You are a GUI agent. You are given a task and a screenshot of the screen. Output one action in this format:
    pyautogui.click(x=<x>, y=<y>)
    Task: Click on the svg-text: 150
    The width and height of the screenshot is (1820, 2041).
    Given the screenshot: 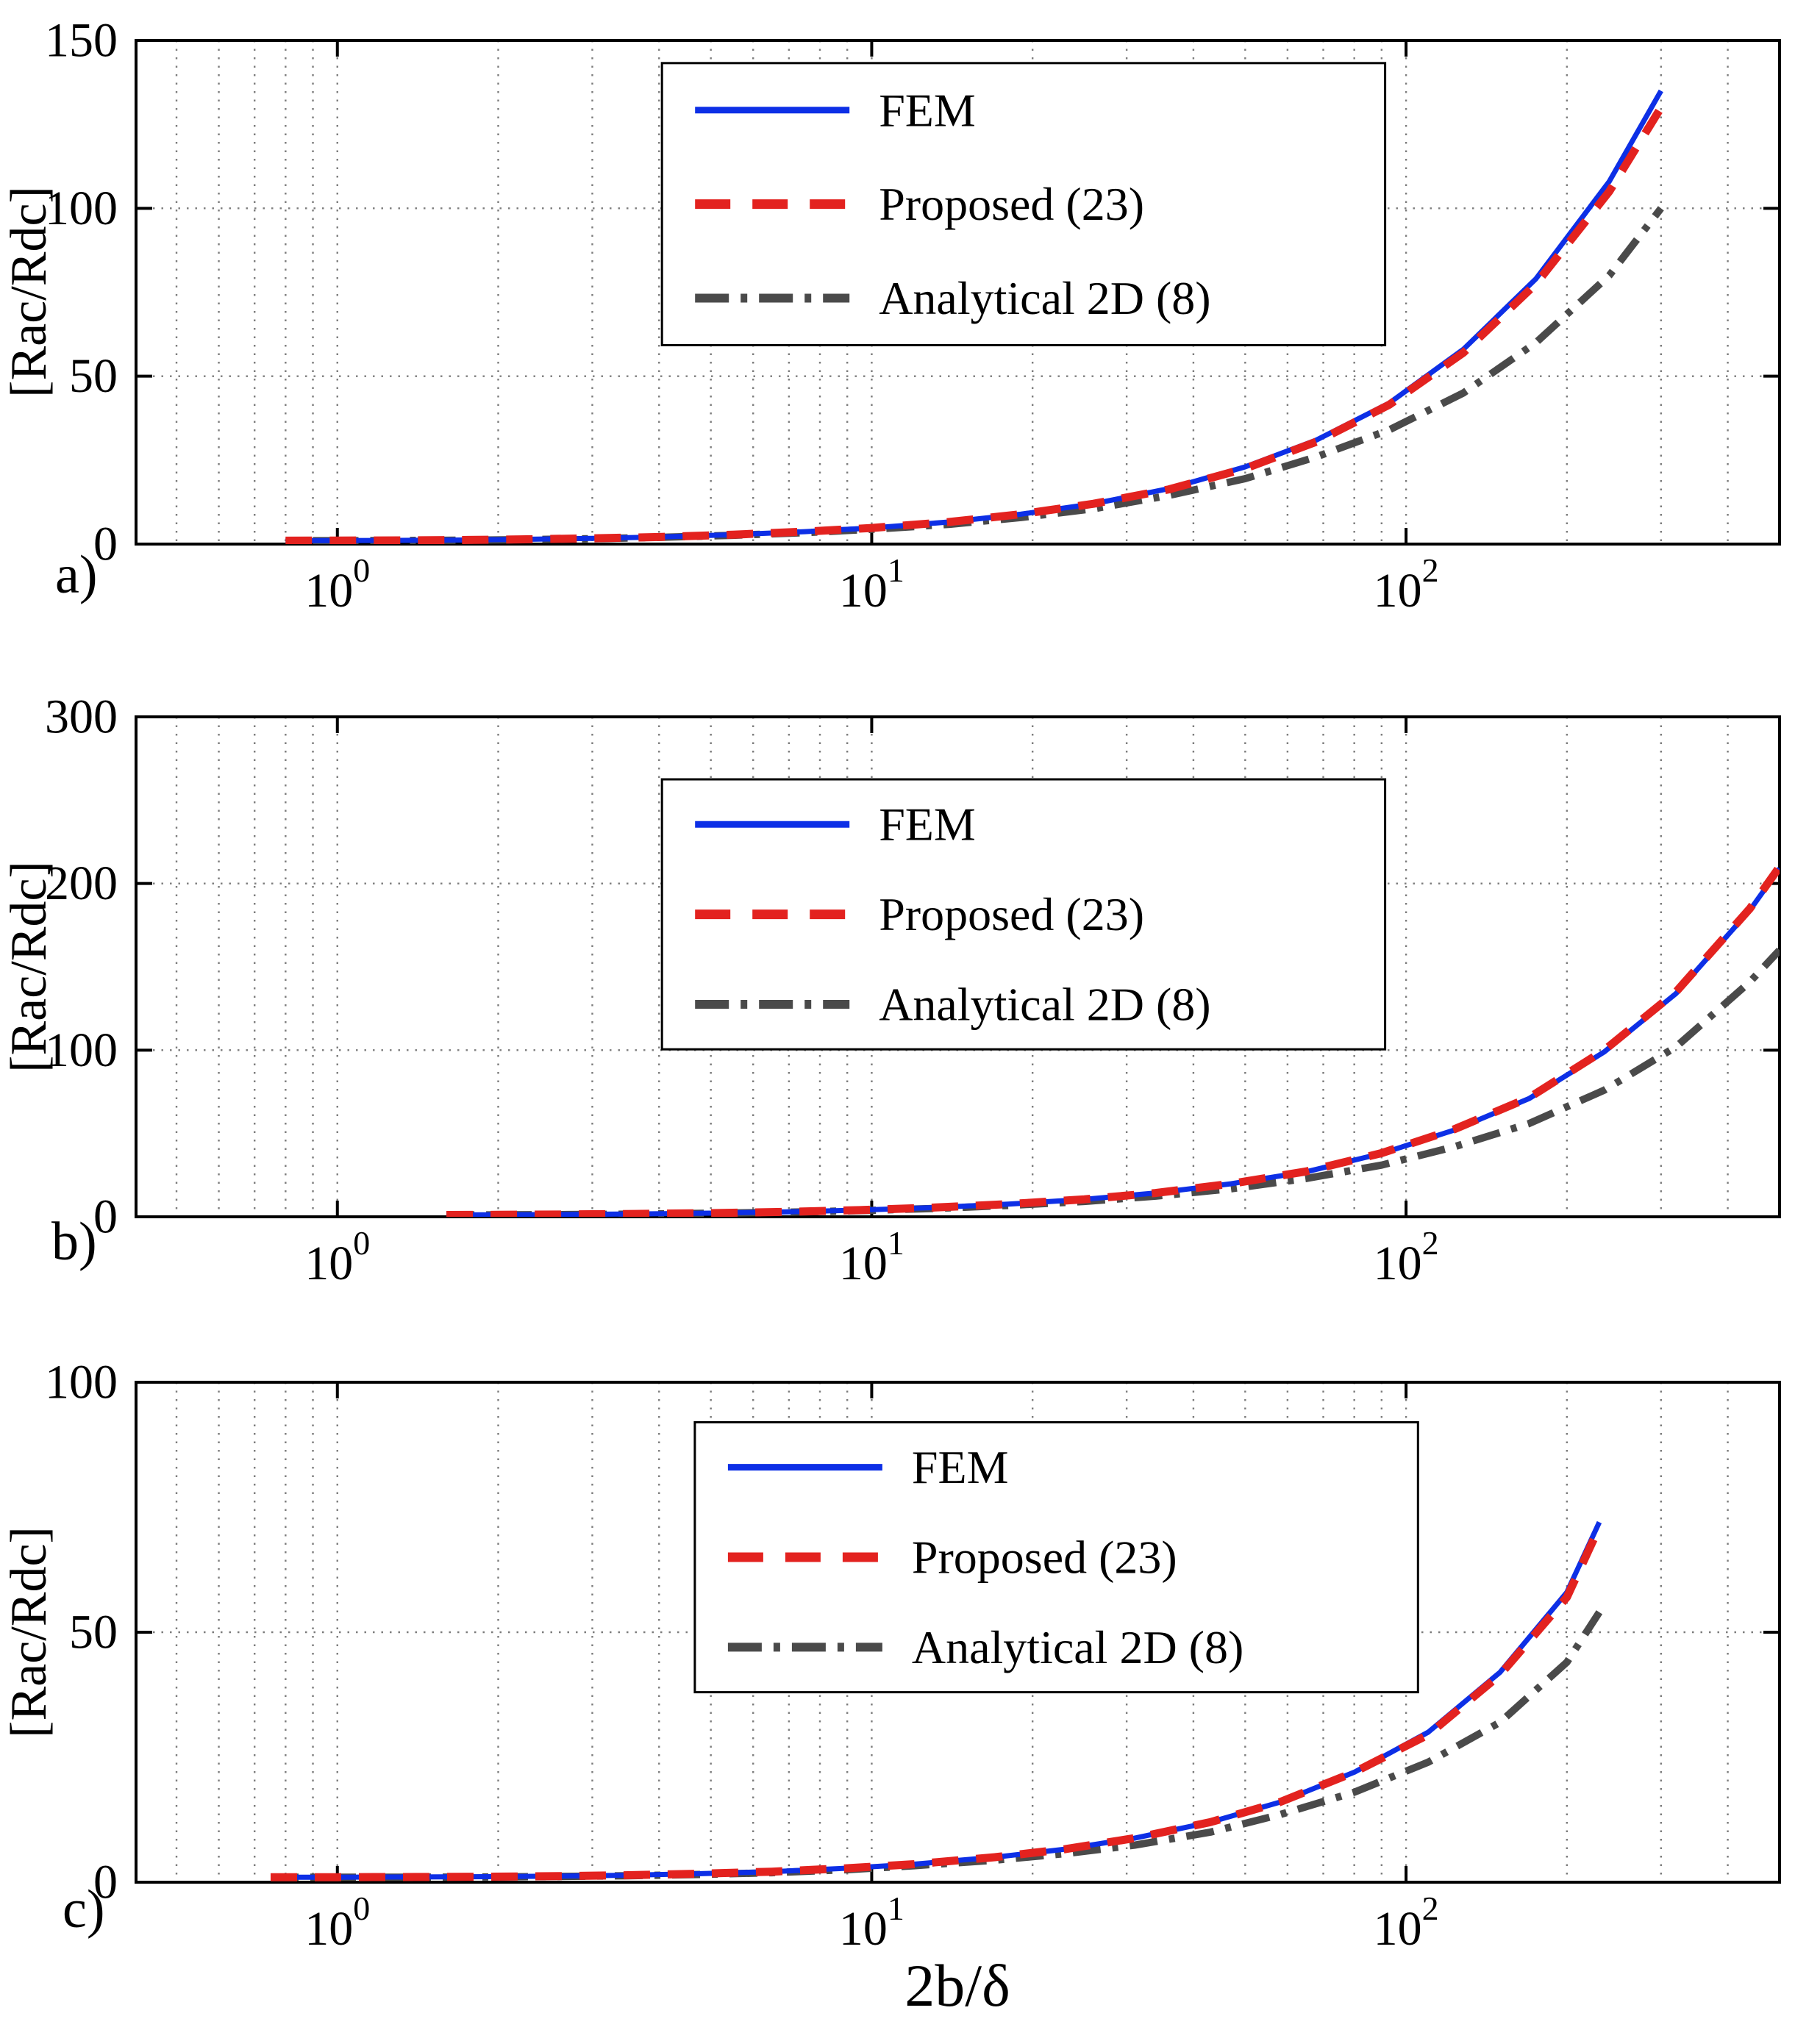 What is the action you would take?
    pyautogui.click(x=81, y=41)
    